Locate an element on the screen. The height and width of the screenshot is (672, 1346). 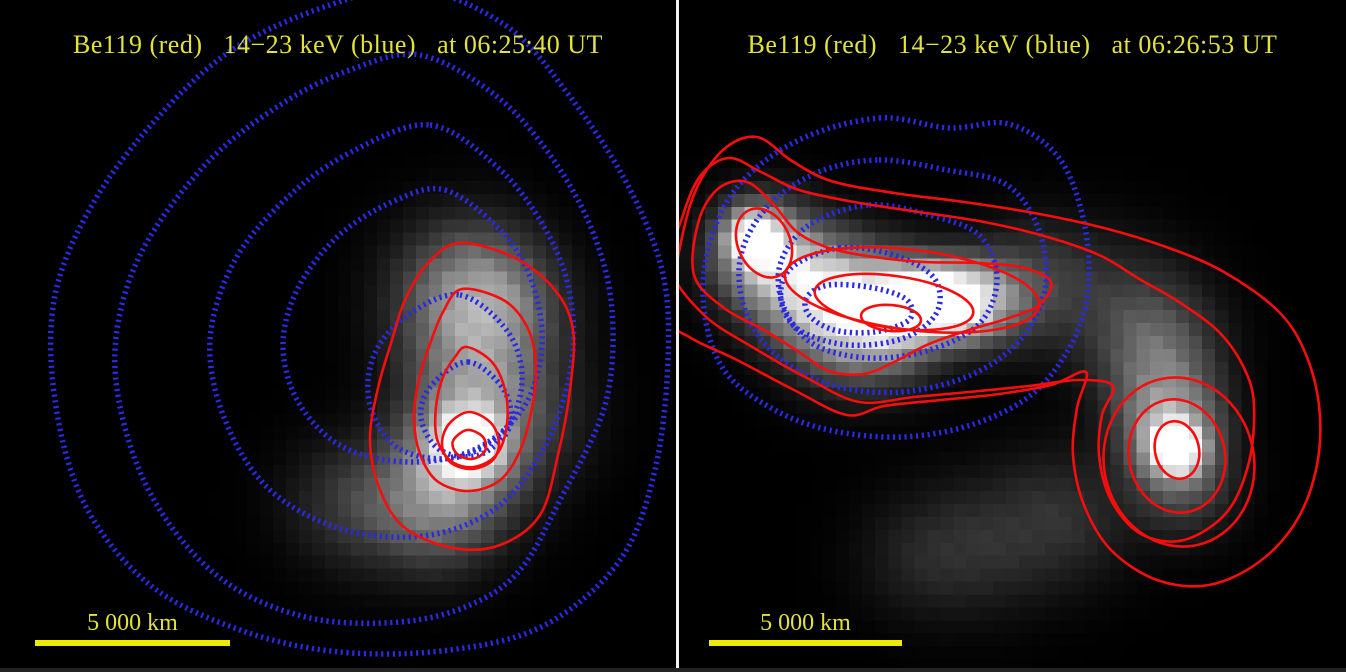
panel-divider is located at coordinates (677, 336).